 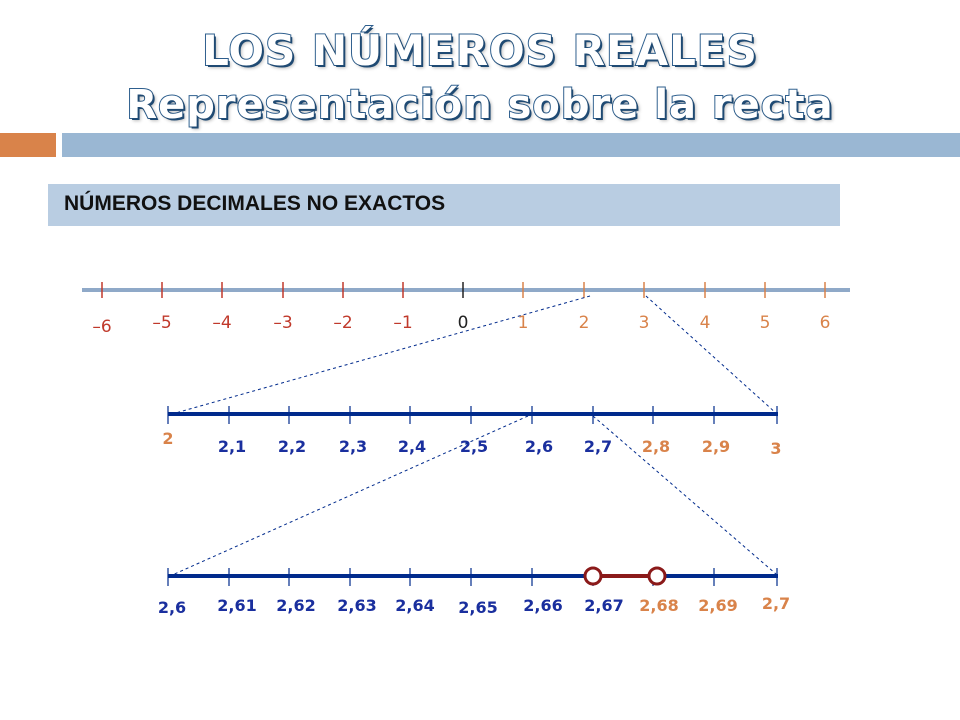 What do you see at coordinates (644, 323) in the screenshot?
I see `number-line-1-label: 3` at bounding box center [644, 323].